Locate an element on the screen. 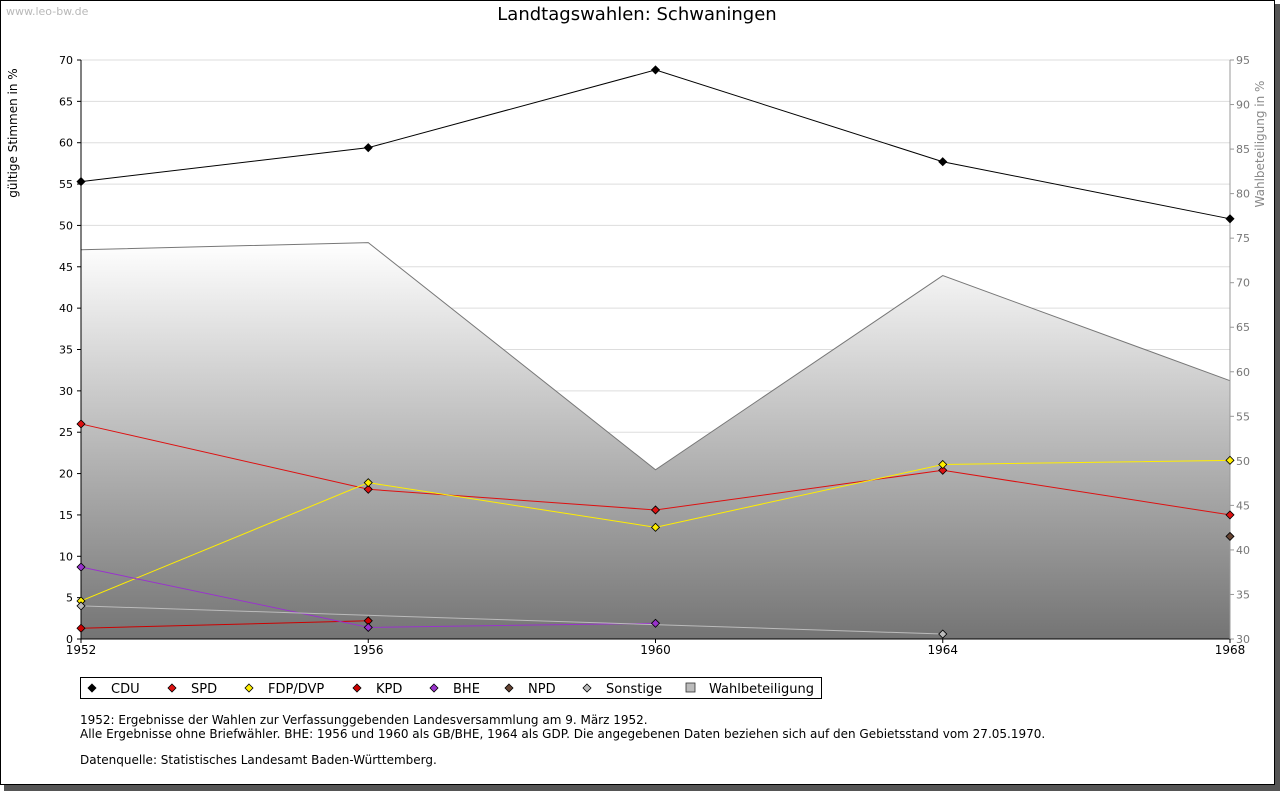 This screenshot has width=1280, height=795. point-fdp-dvp-1960 is located at coordinates (655, 527).